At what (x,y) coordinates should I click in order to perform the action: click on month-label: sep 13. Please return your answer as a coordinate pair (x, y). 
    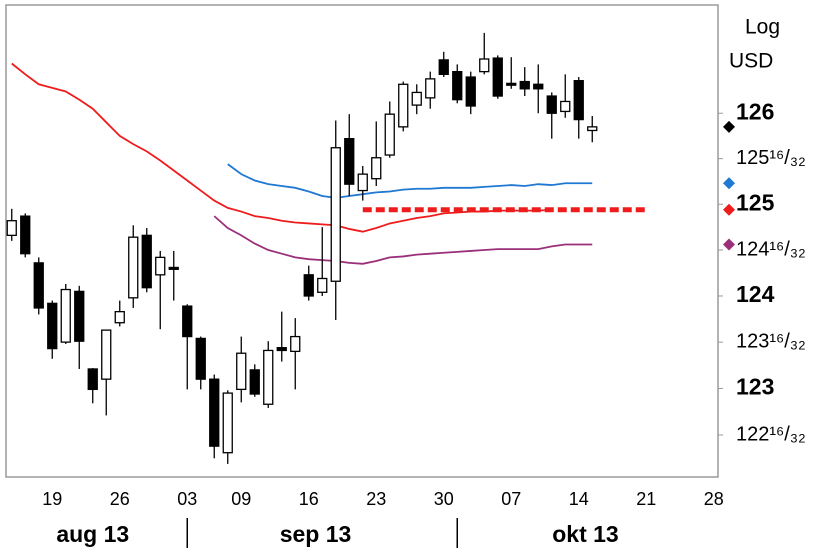
    Looking at the image, I should click on (316, 534).